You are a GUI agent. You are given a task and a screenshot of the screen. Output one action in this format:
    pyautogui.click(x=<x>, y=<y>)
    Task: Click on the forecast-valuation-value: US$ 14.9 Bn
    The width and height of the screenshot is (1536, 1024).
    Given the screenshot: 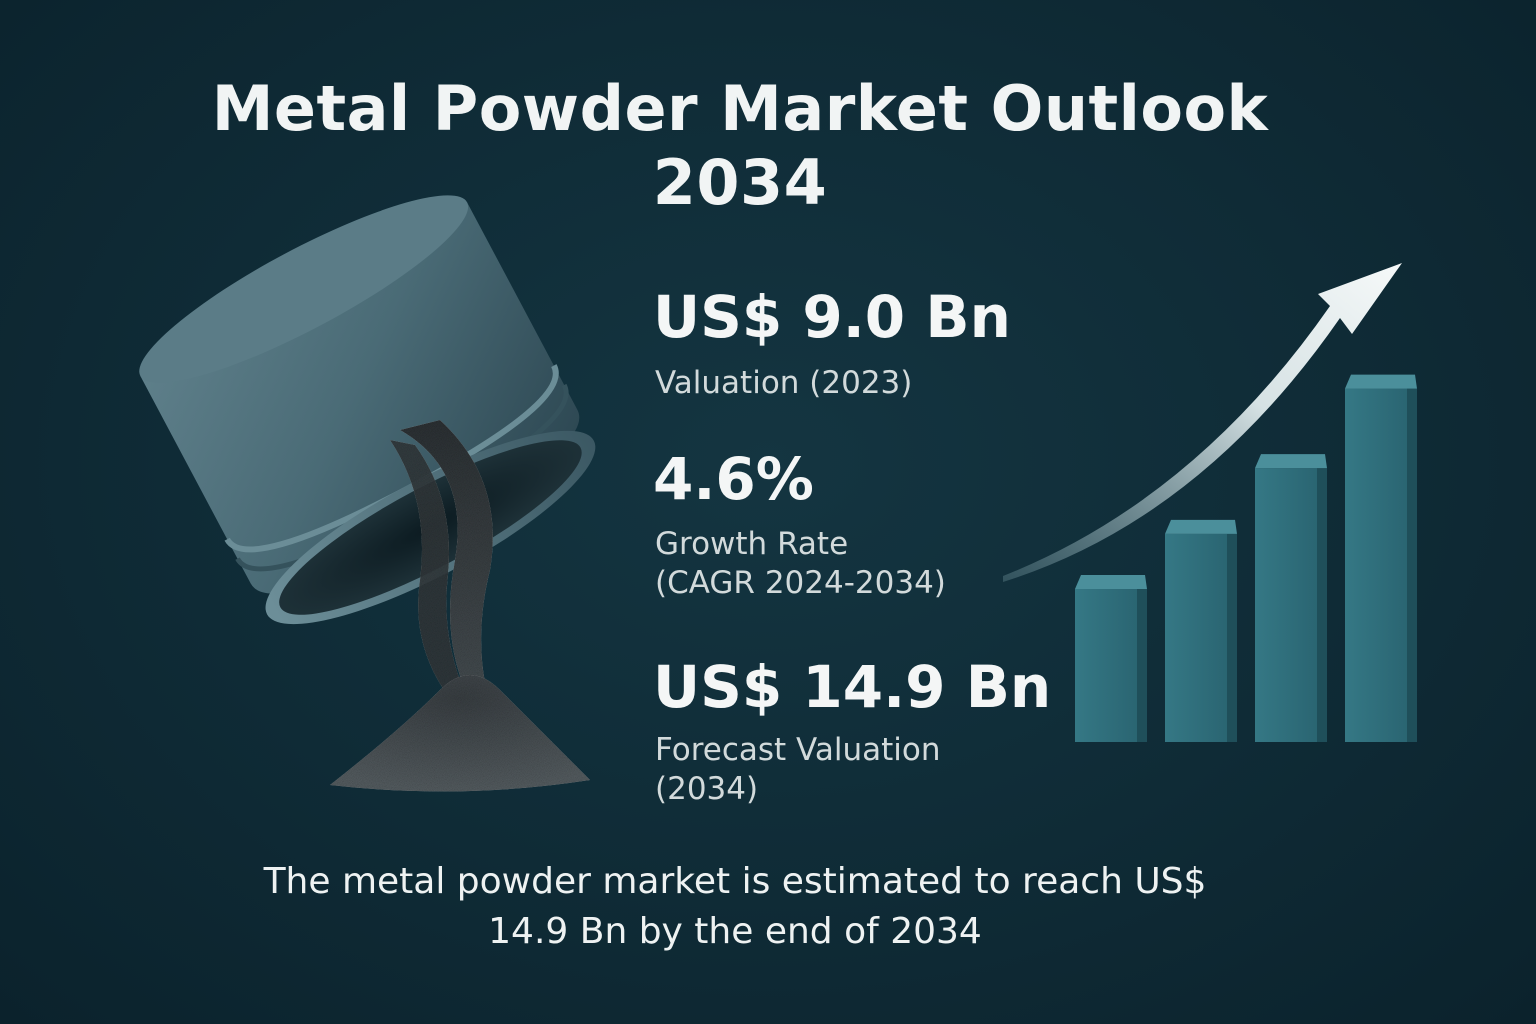 What is the action you would take?
    pyautogui.click(x=852, y=687)
    